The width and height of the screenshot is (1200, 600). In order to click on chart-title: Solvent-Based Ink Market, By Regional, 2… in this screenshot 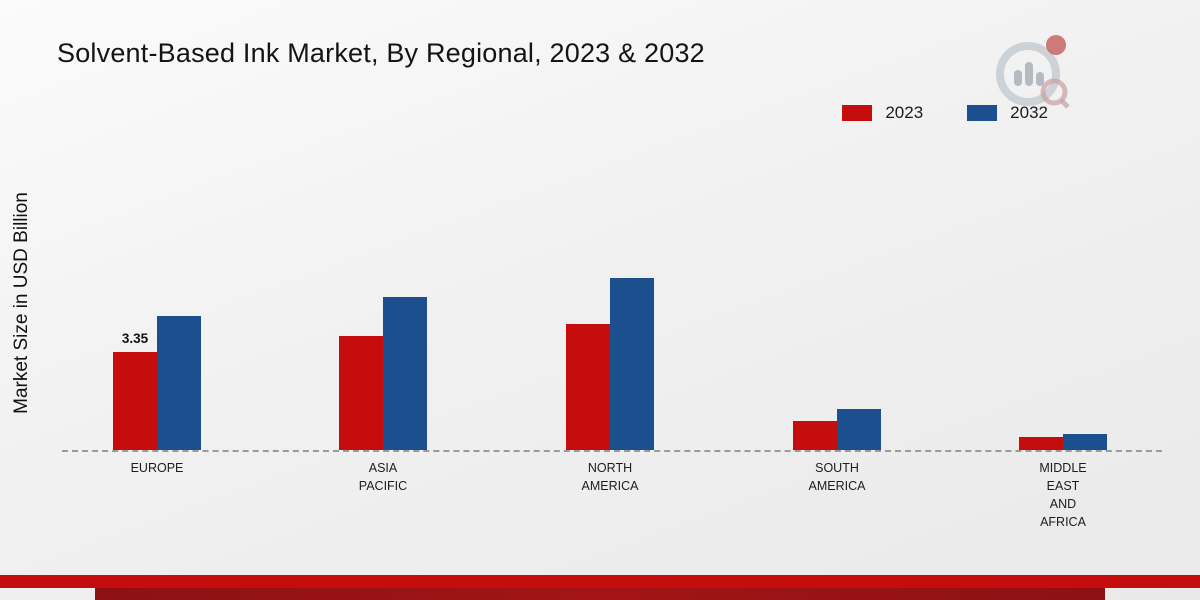, I will do `click(381, 53)`.